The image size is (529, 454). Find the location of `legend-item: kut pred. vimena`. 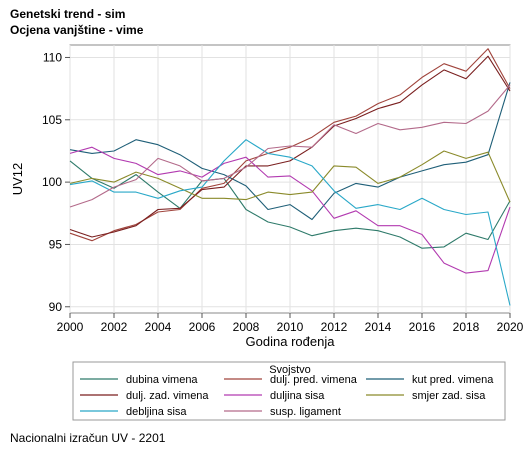

legend-item: kut pred. vimena is located at coordinates (430, 380).